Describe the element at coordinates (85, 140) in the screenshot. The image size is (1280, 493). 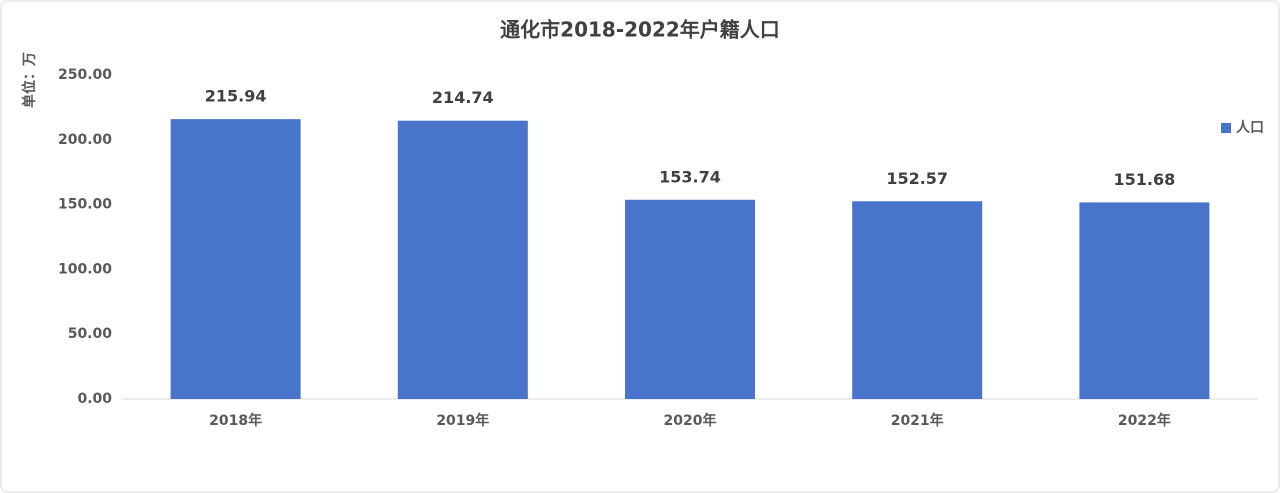
I see `y-tick-label: 200.00` at that location.